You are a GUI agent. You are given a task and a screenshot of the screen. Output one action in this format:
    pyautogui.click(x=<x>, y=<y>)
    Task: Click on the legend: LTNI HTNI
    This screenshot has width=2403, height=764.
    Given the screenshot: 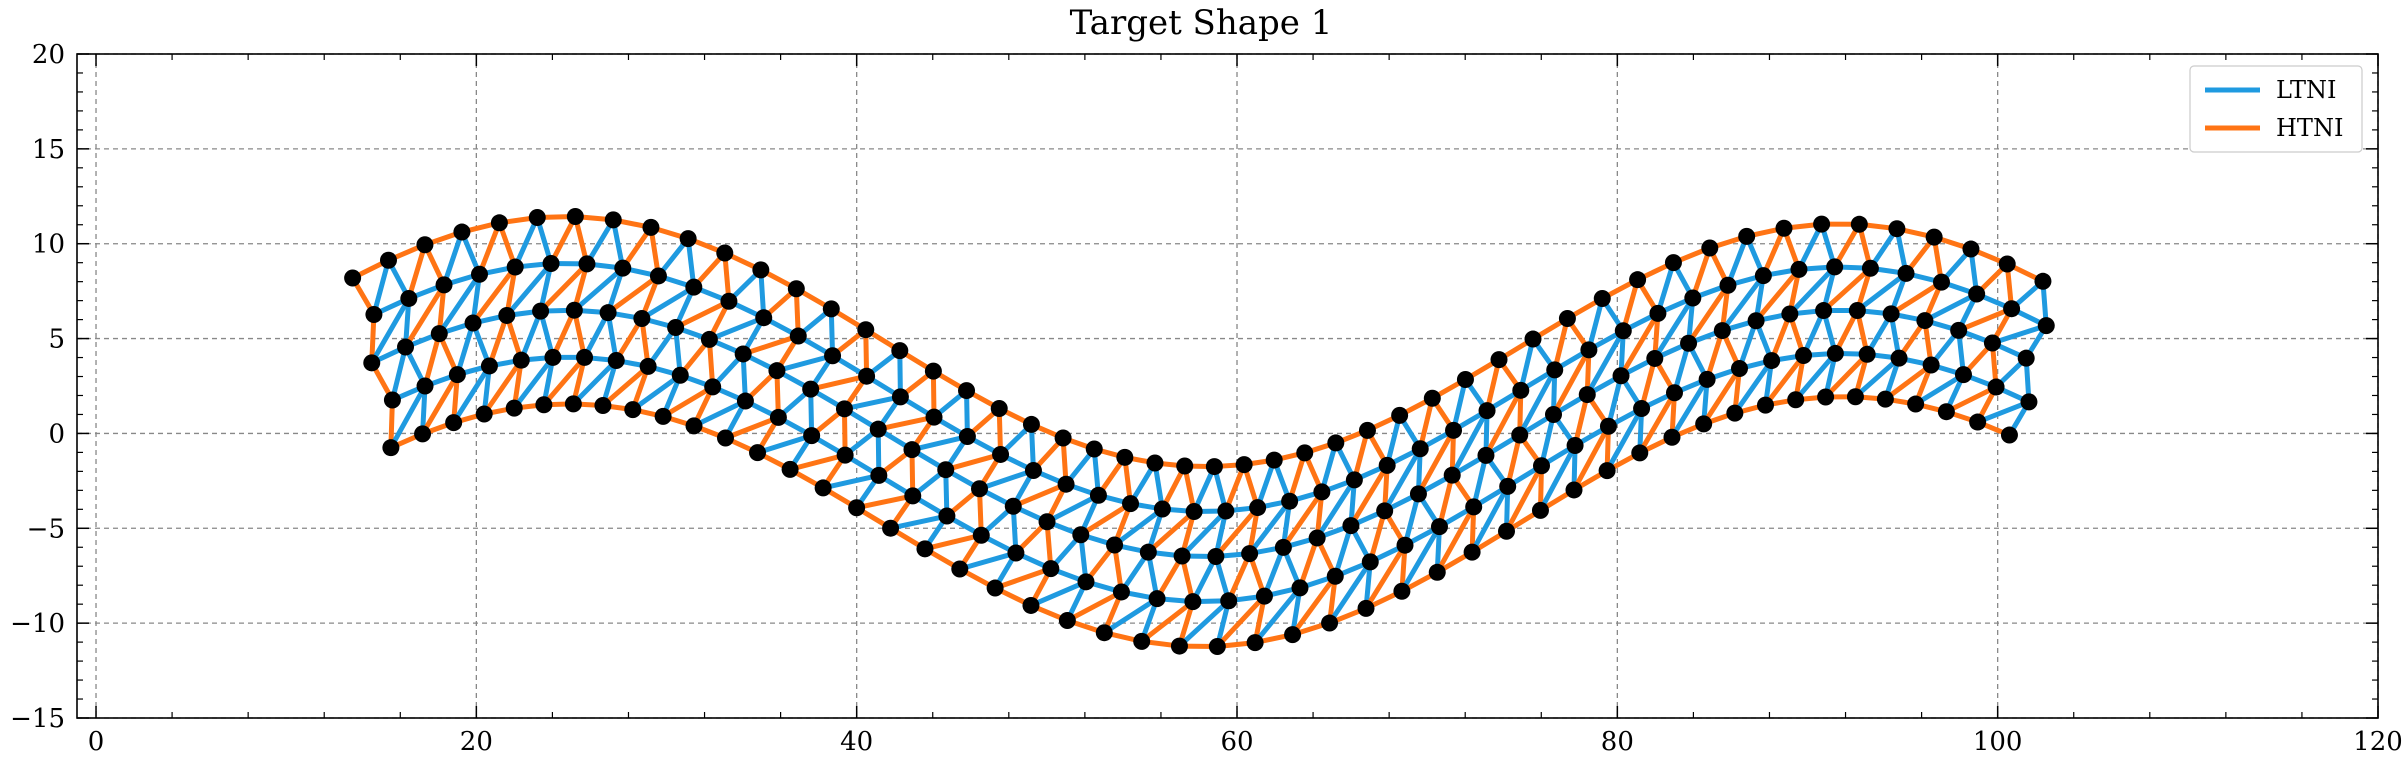 What is the action you would take?
    pyautogui.click(x=2276, y=109)
    